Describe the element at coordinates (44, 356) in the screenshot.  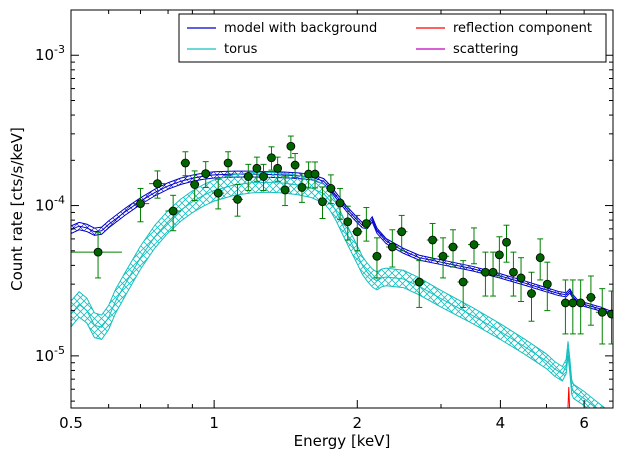
I see `y-tick-base: 10` at that location.